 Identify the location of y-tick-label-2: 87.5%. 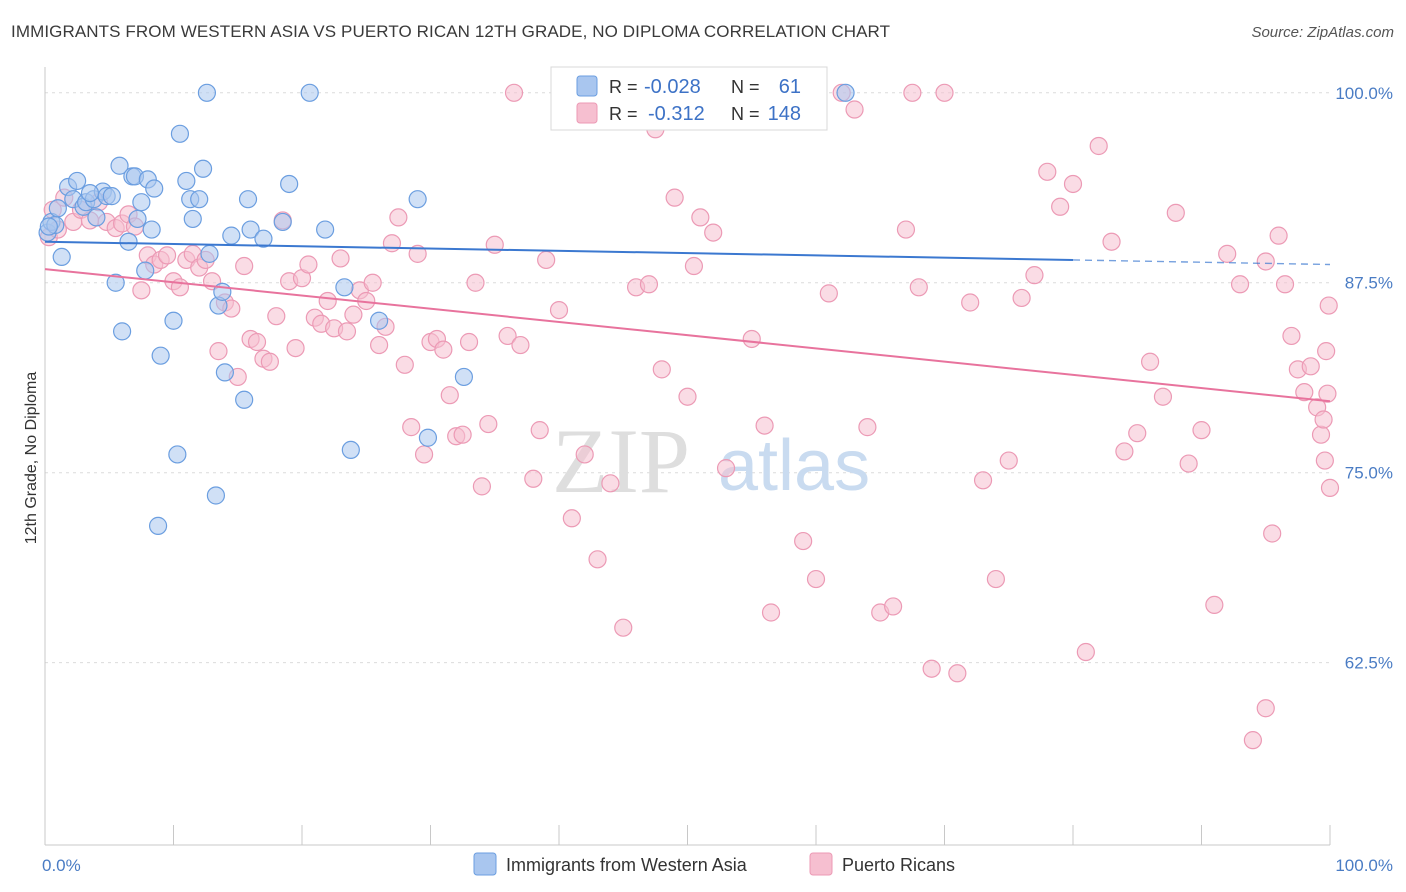
(1369, 283).